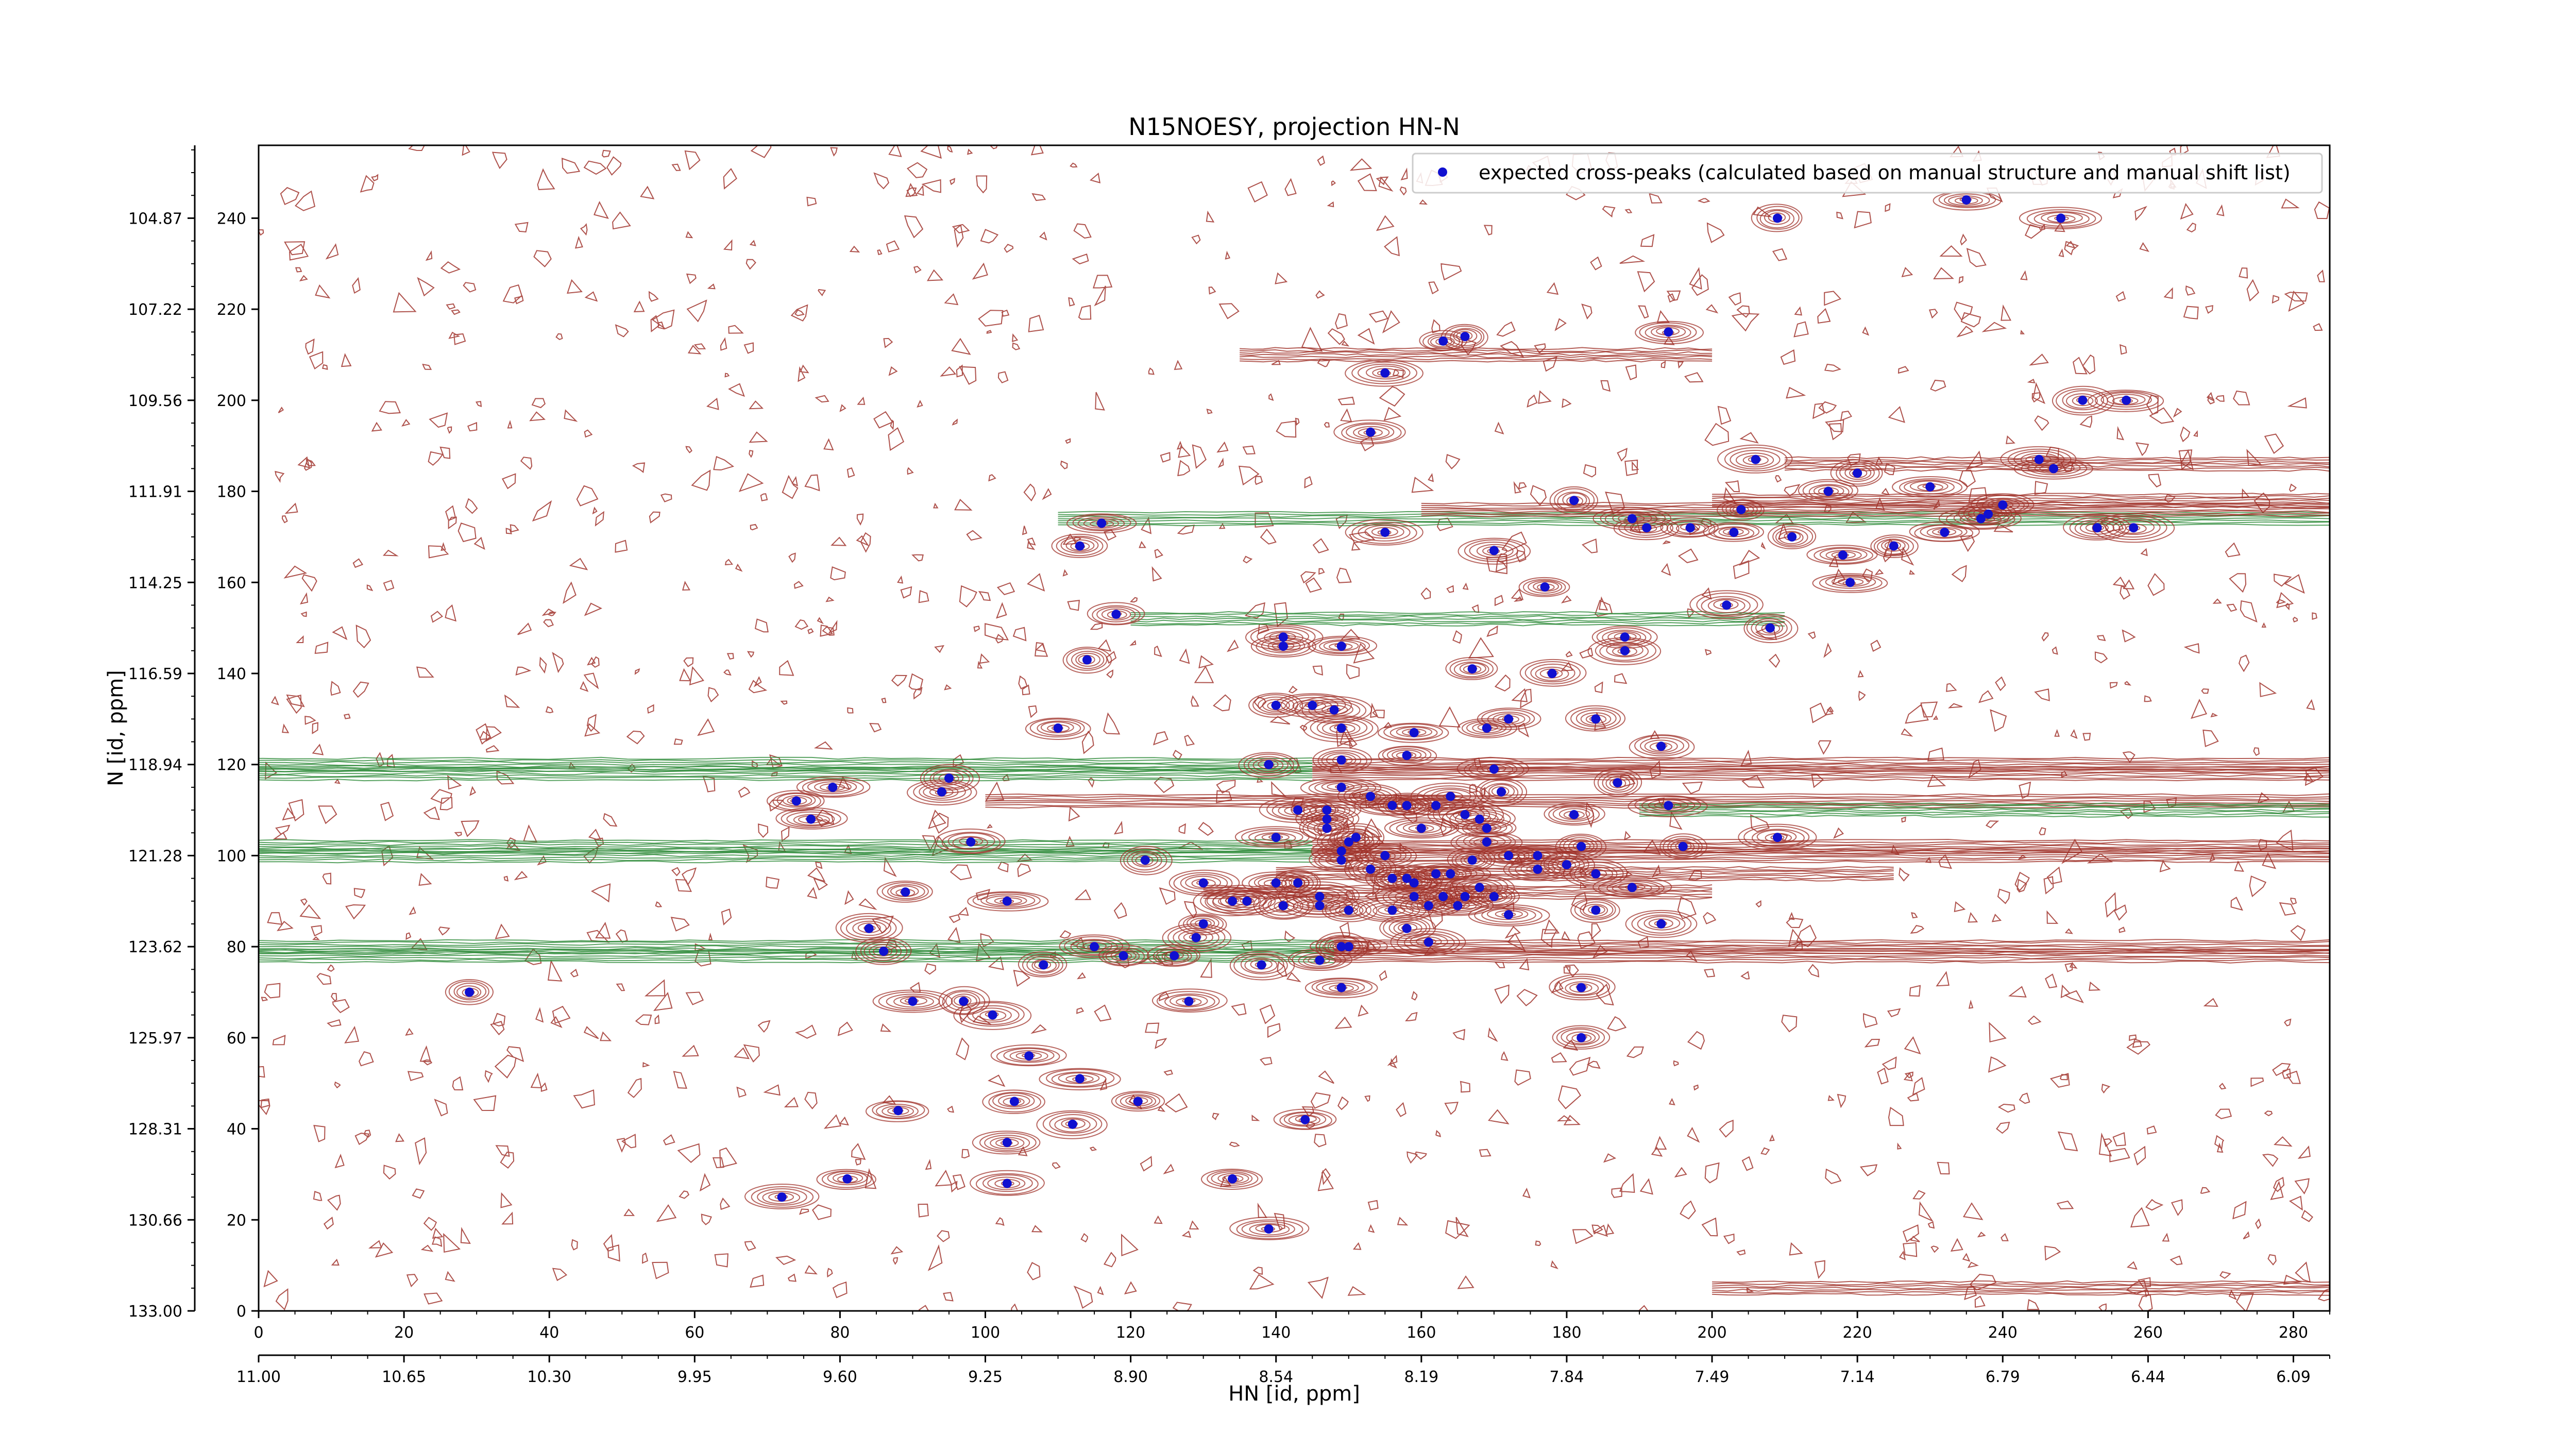  Describe the element at coordinates (231, 583) in the screenshot. I see `y-tick-label: 160` at that location.